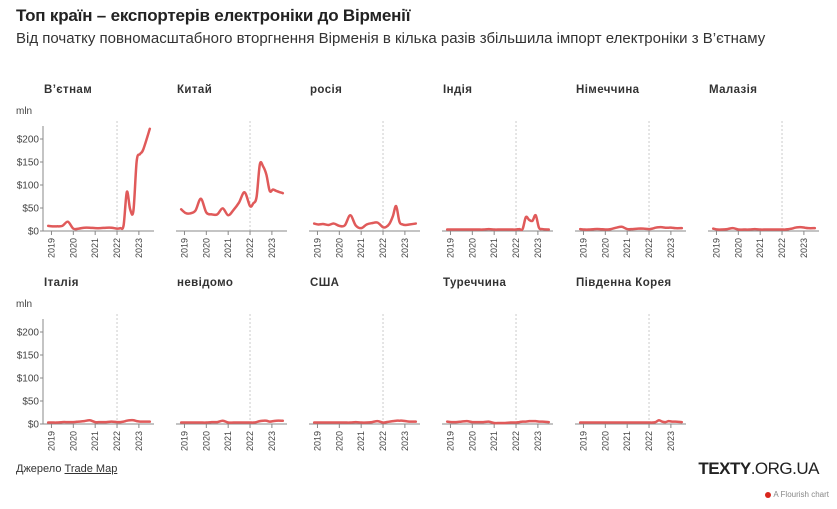 The width and height of the screenshot is (837, 509). What do you see at coordinates (768, 494) in the screenshot?
I see `flourish-logo-icon` at bounding box center [768, 494].